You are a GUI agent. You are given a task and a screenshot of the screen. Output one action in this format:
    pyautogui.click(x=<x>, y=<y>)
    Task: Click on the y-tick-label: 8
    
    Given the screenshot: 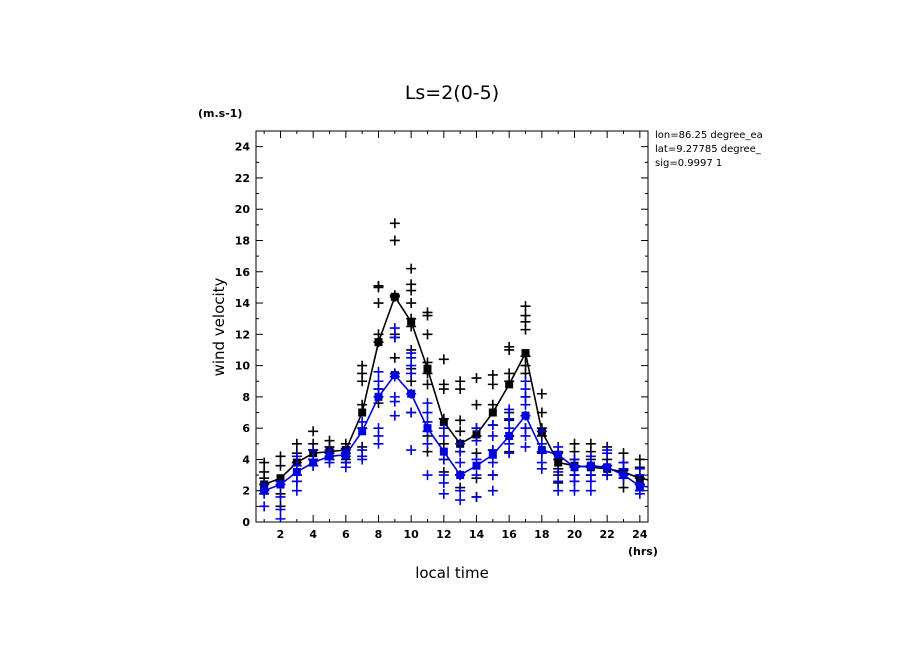 What is the action you would take?
    pyautogui.click(x=246, y=397)
    